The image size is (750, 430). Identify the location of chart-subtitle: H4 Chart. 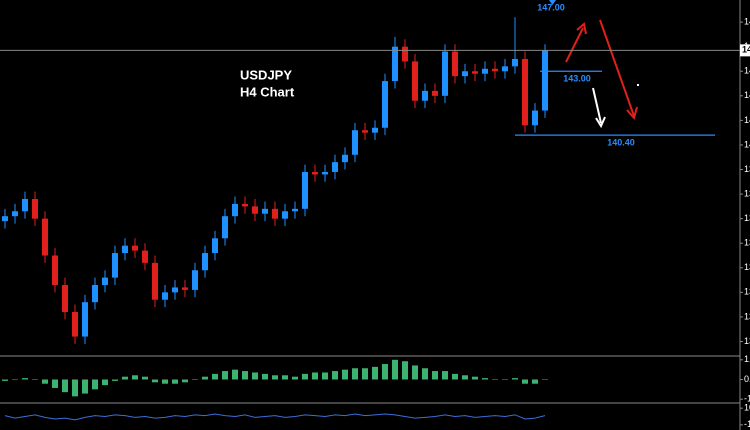
(267, 91).